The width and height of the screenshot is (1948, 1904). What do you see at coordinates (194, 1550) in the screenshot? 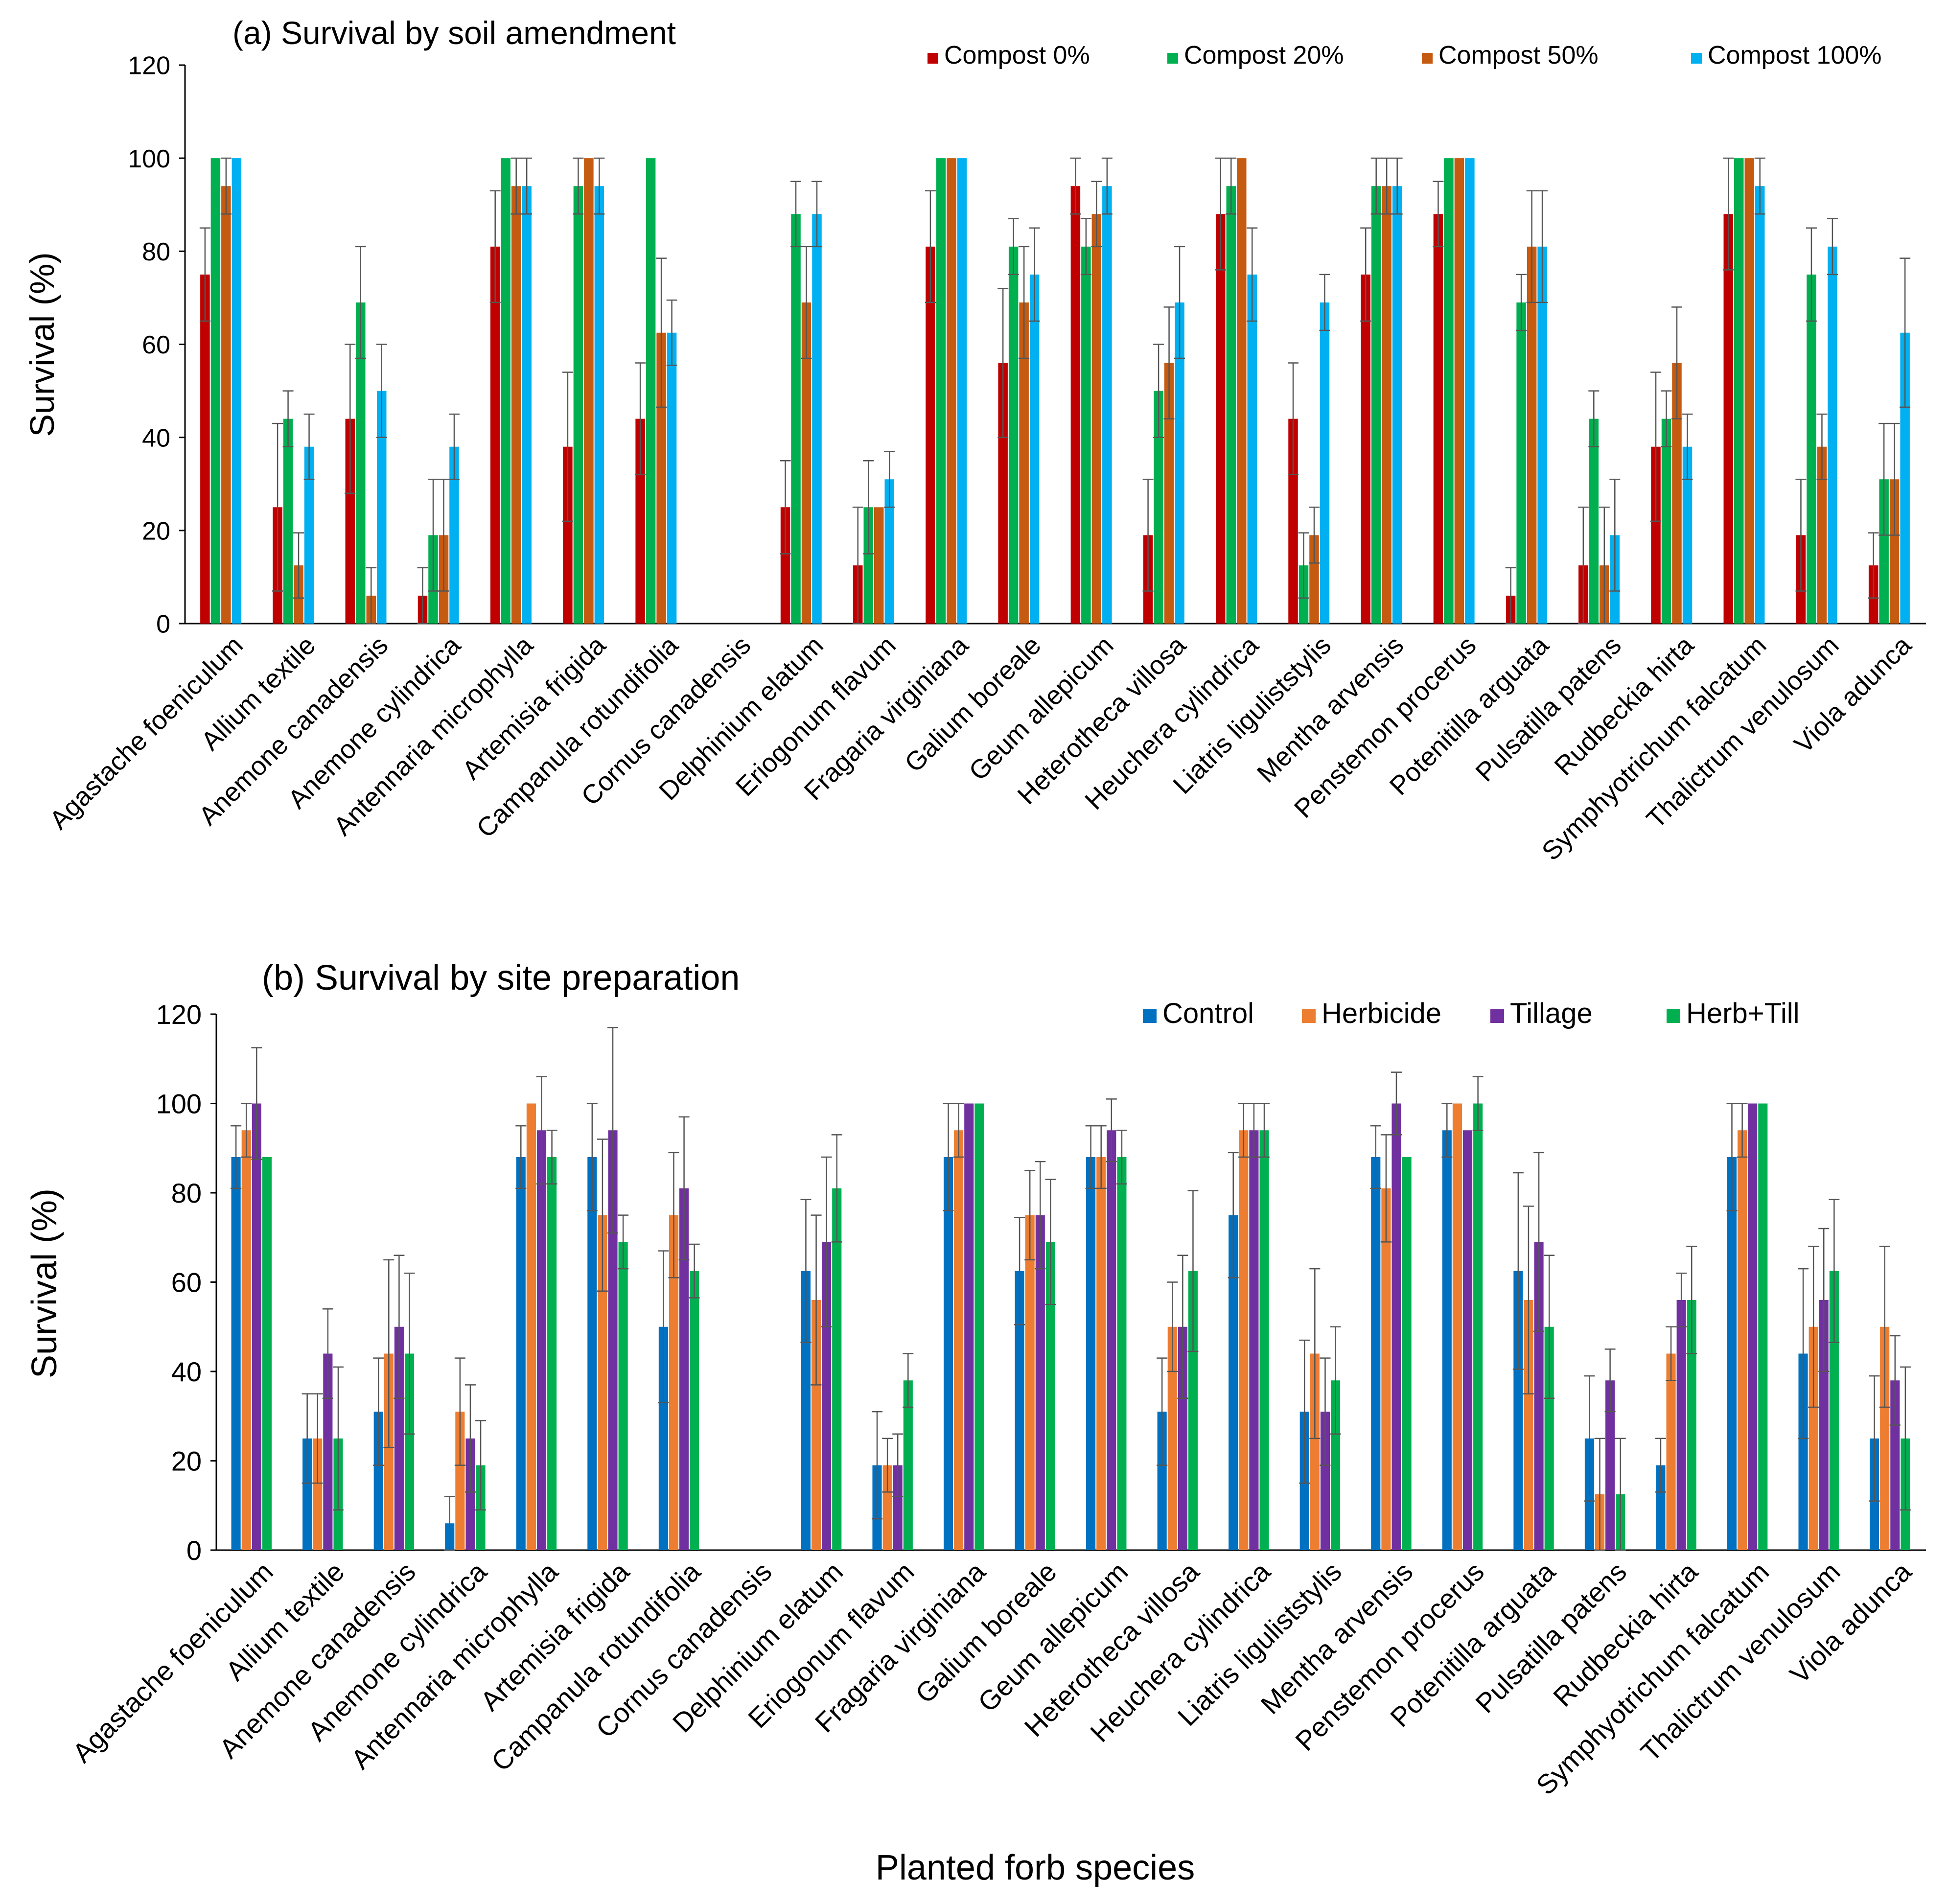
I see `y-tick-label: 0` at bounding box center [194, 1550].